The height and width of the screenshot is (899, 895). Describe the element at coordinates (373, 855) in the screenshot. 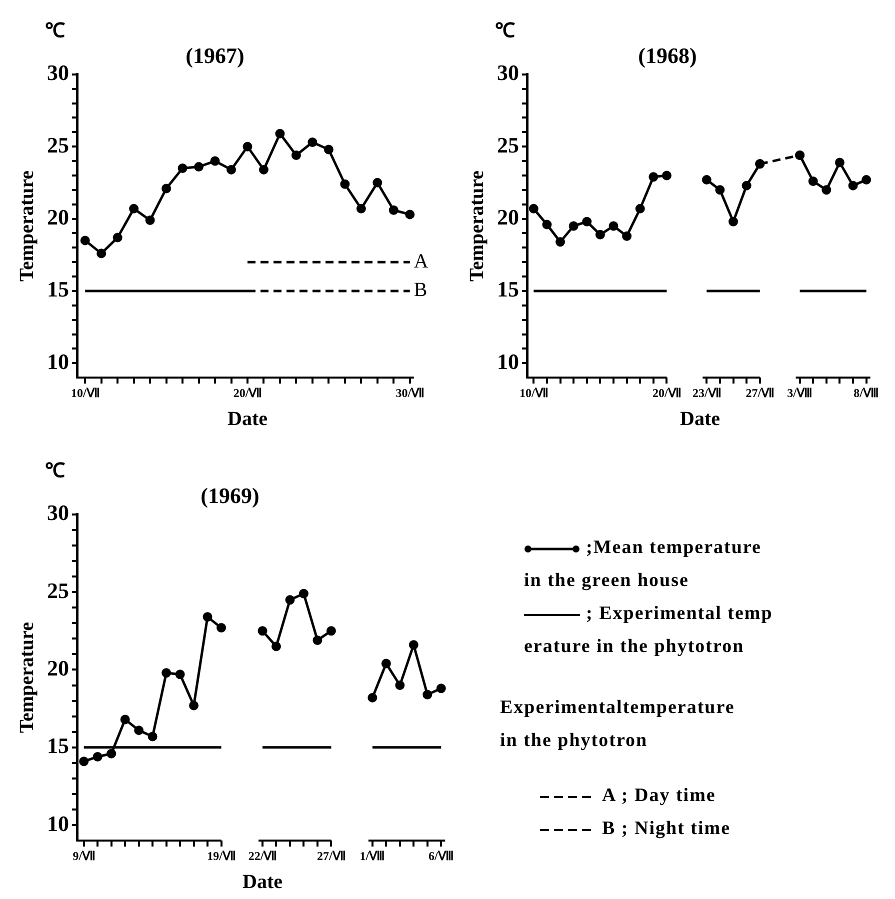

I see `x-tick-label: 1/Ⅷ` at that location.